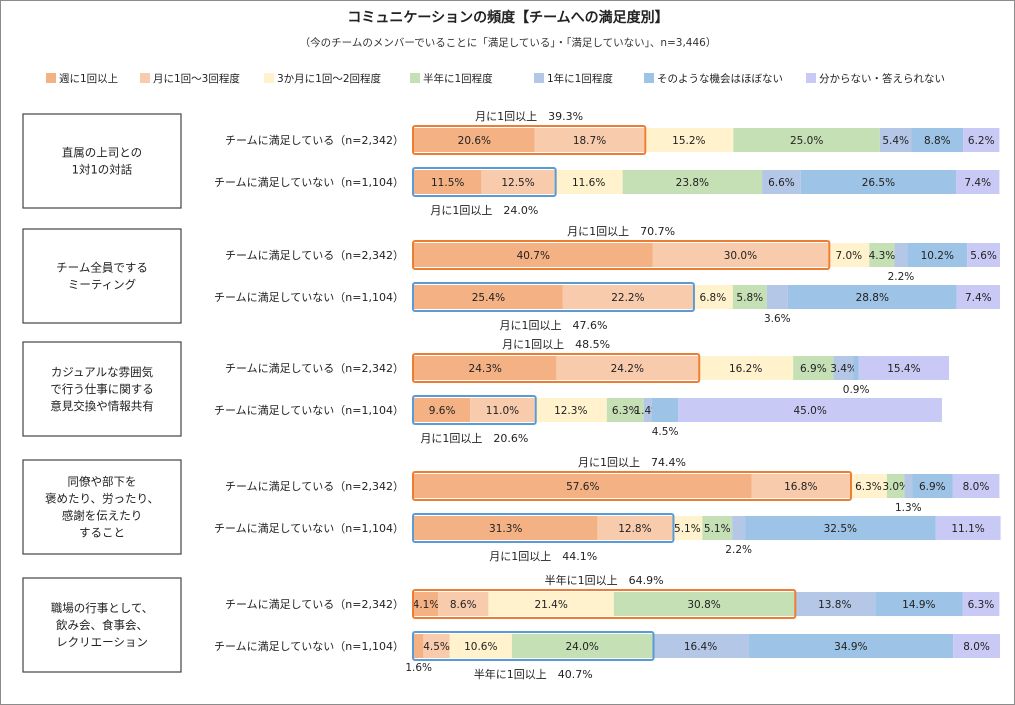 This screenshot has height=705, width=1015. What do you see at coordinates (856, 390) in the screenshot?
I see `data-label: 0.9%` at bounding box center [856, 390].